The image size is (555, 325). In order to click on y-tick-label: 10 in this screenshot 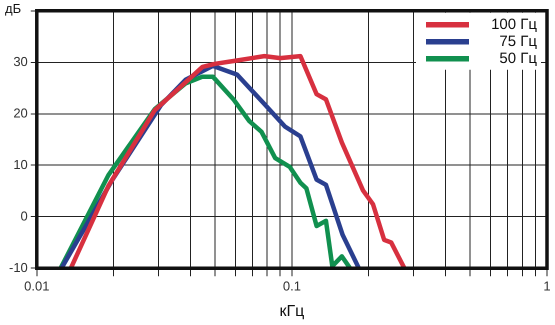, I will do `click(20, 164)`.